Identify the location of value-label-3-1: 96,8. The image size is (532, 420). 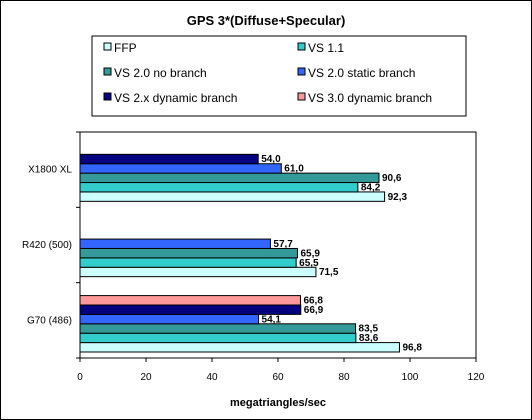
(412, 348).